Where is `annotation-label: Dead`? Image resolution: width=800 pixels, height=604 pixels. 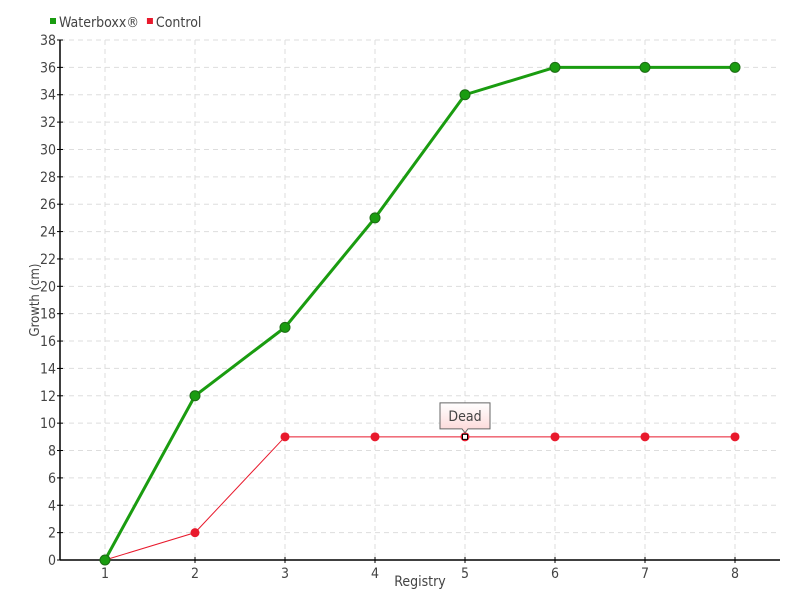
annotation-label: Dead is located at coordinates (464, 417).